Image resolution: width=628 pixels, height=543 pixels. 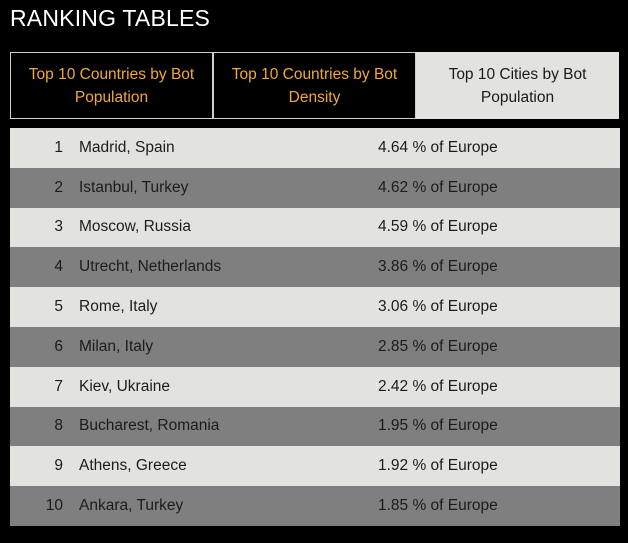 What do you see at coordinates (116, 346) in the screenshot?
I see `city-cell: Milan, Italy` at bounding box center [116, 346].